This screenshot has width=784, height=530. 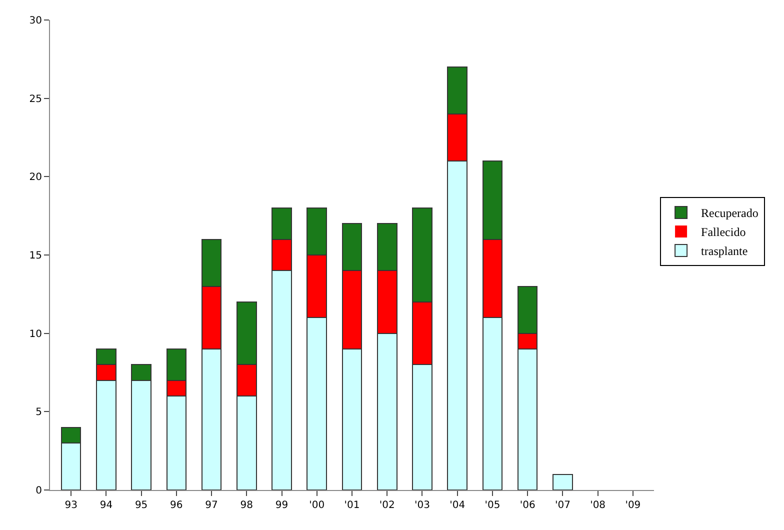 I want to click on y-tick-label: 30, so click(x=35, y=21).